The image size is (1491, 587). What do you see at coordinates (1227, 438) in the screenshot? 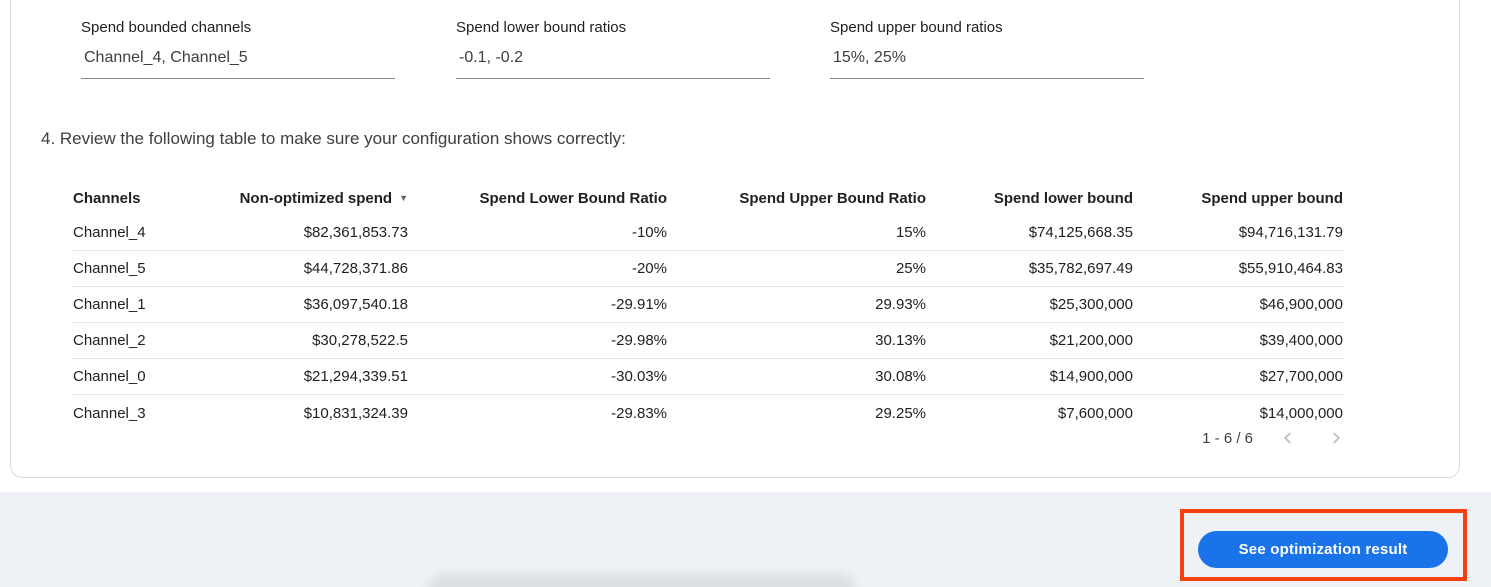
I see `page-range-label: 1 - 6 / 6` at bounding box center [1227, 438].